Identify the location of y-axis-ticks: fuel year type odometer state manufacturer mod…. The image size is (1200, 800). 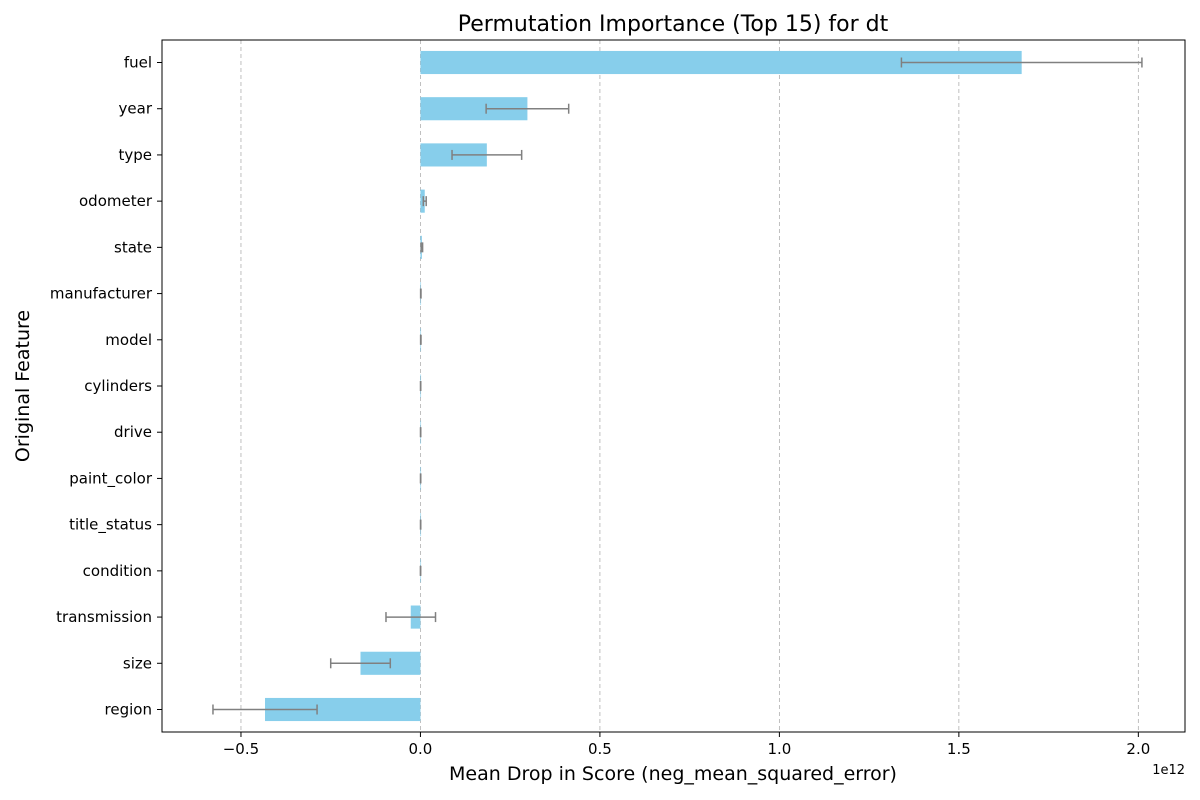
(106, 386).